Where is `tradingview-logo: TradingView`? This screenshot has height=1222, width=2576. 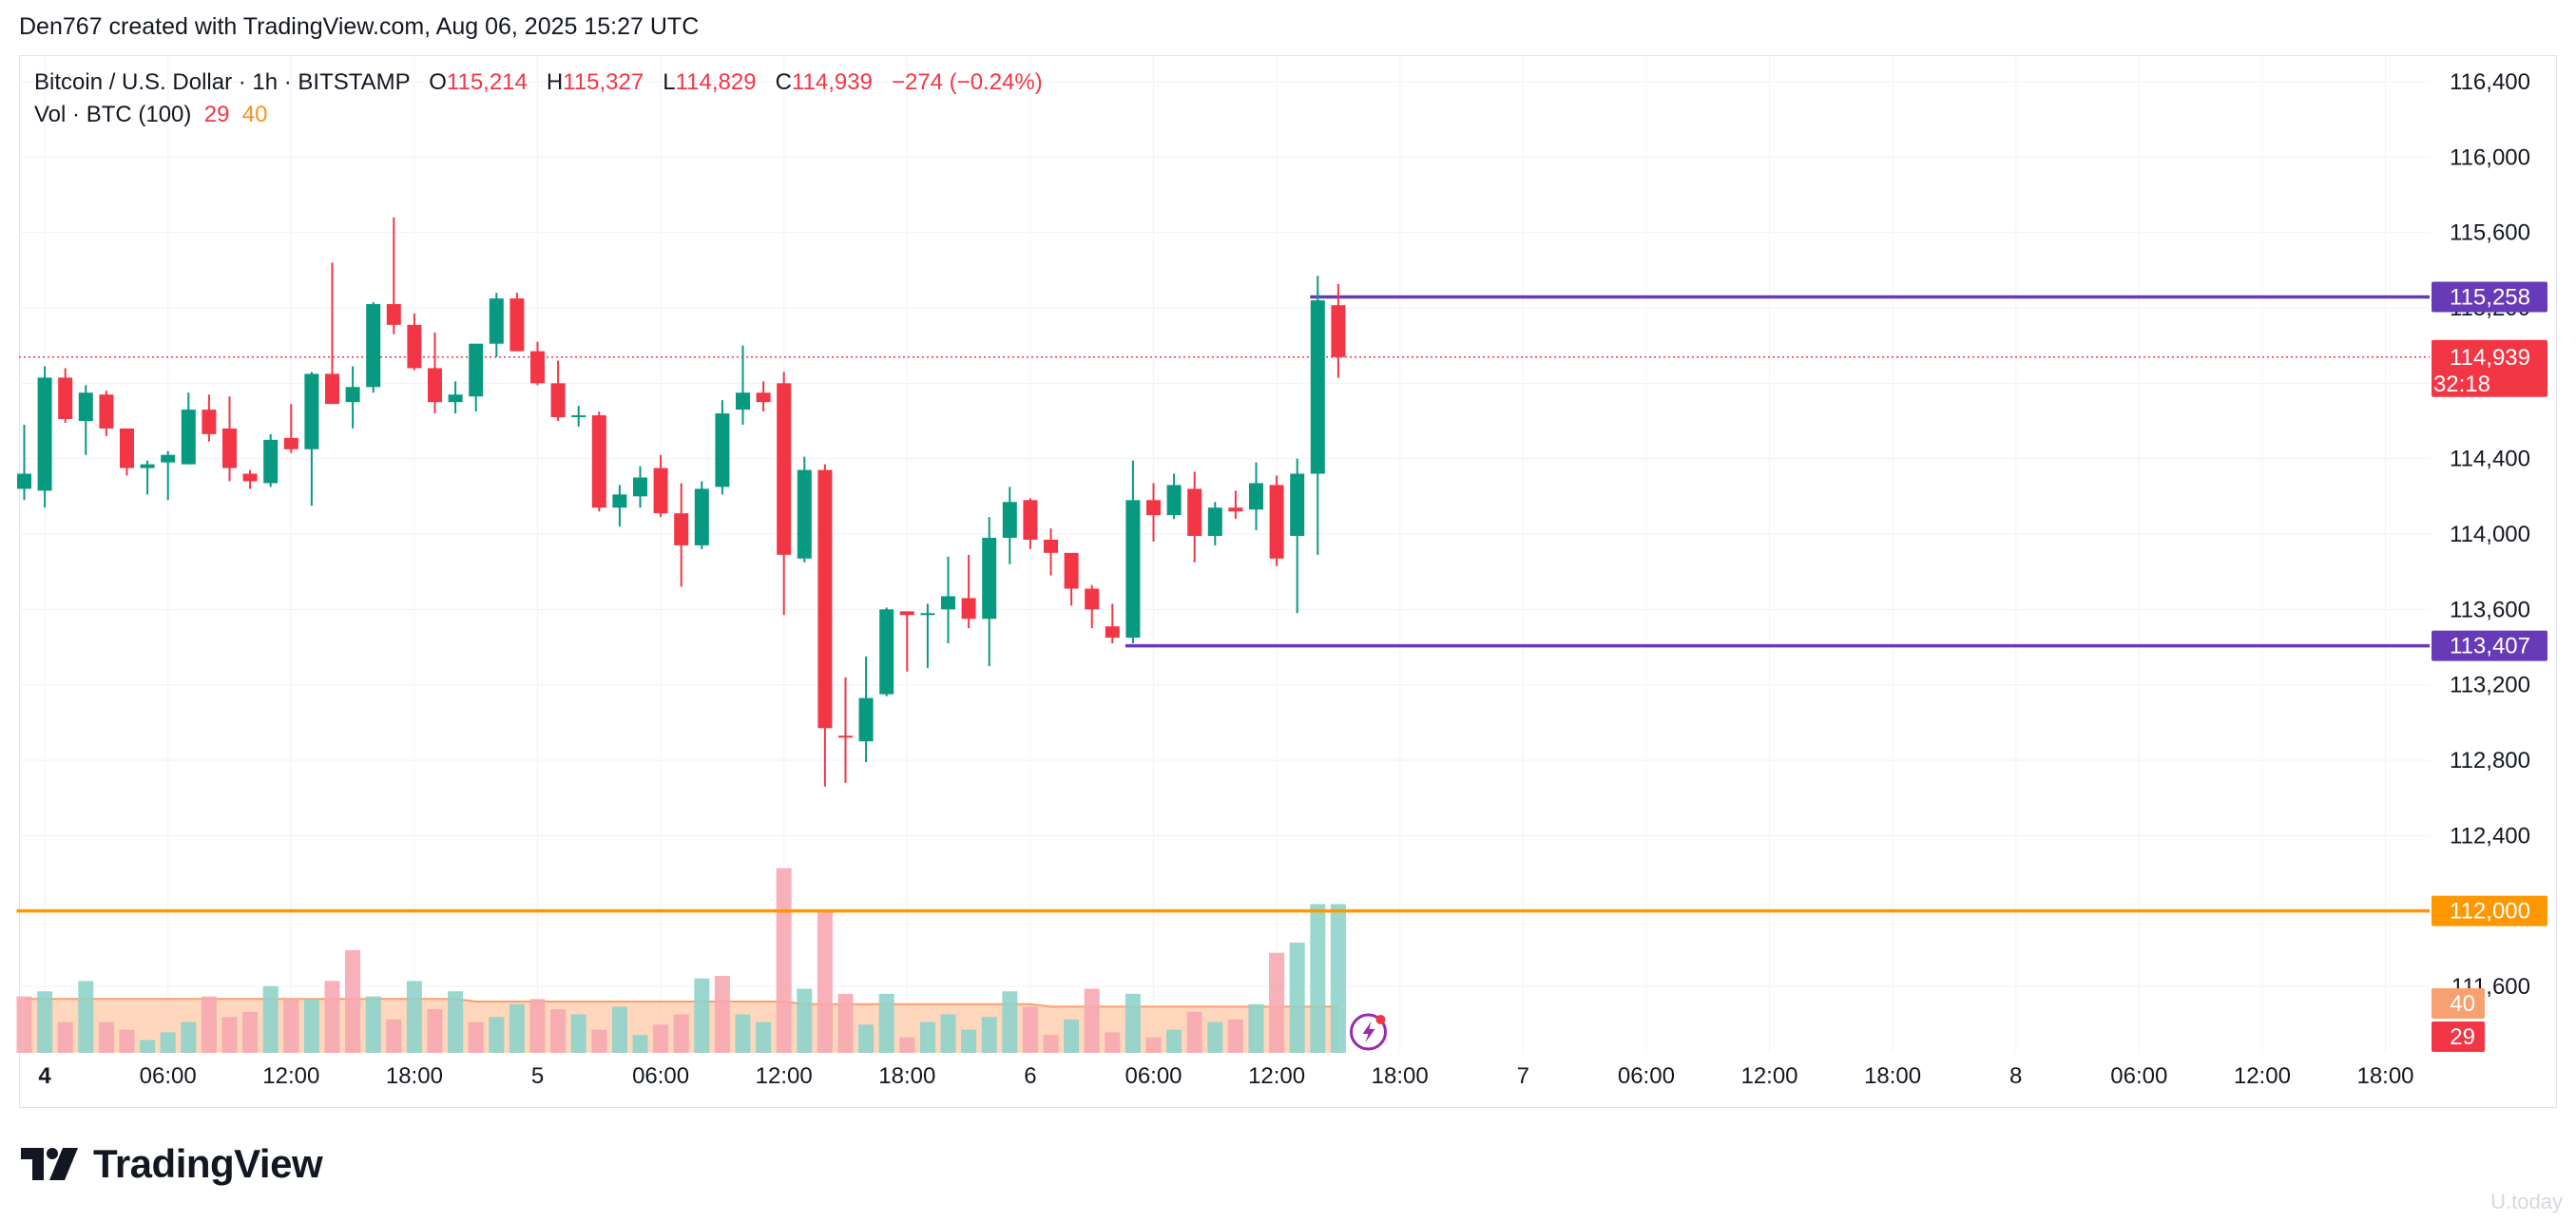 tradingview-logo: TradingView is located at coordinates (172, 1164).